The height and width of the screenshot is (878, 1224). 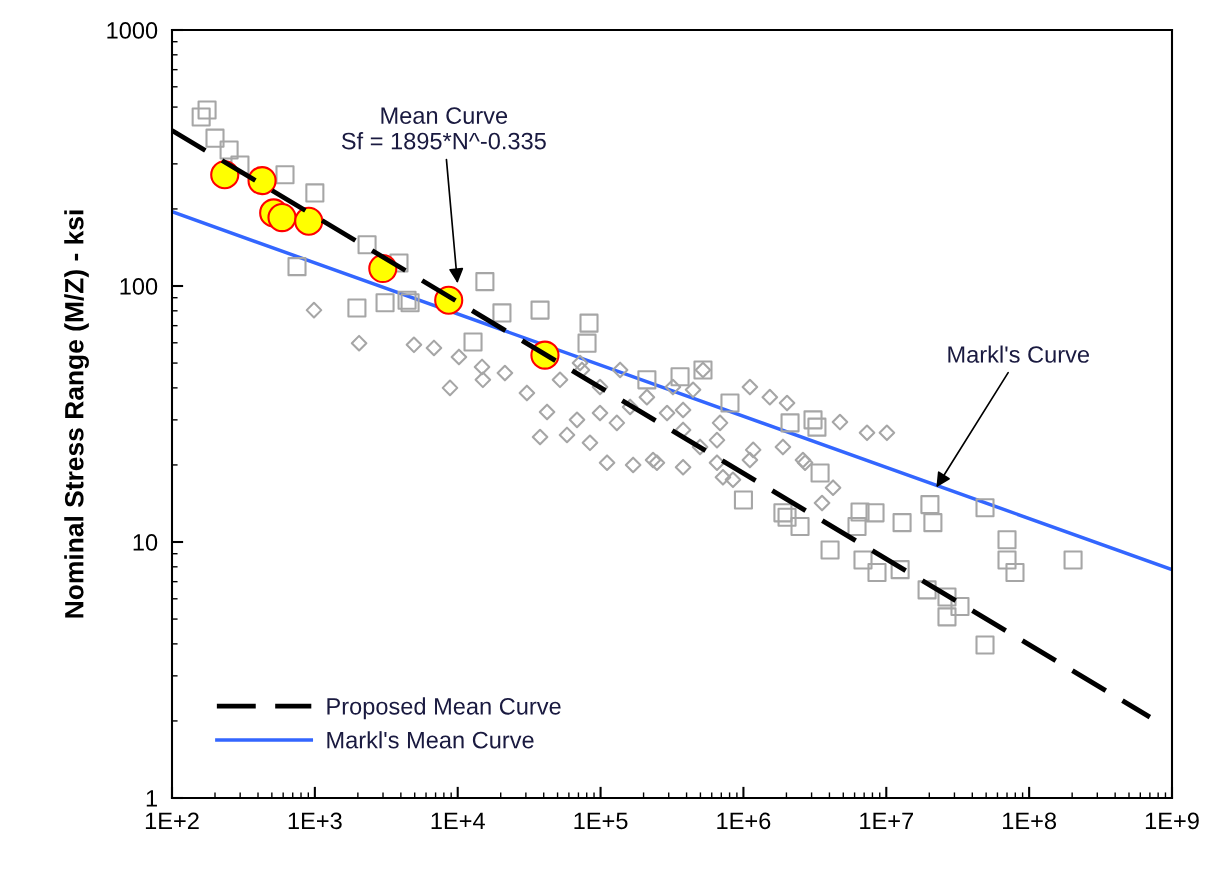 What do you see at coordinates (139, 286) in the screenshot?
I see `y-tick-label: 100` at bounding box center [139, 286].